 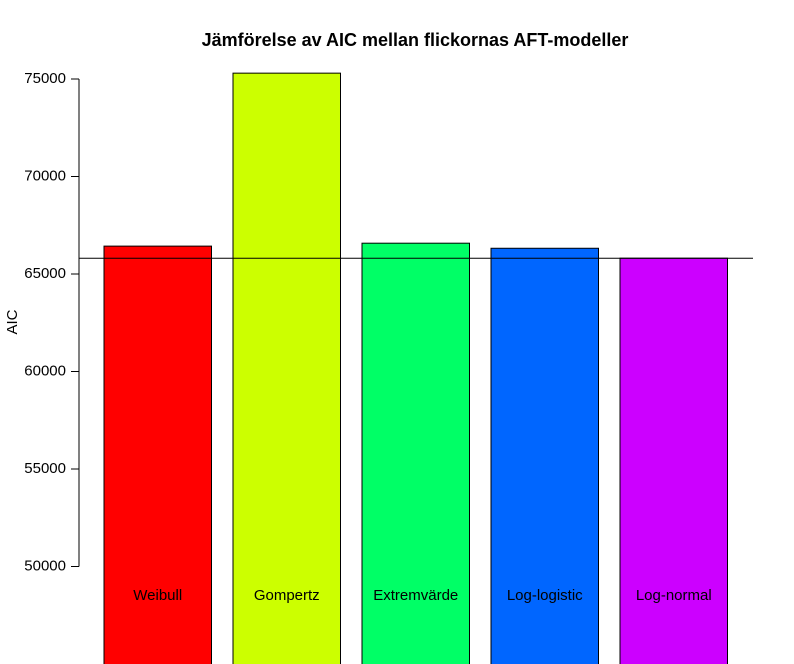 I want to click on category-label: Extremvärde, so click(x=415, y=595).